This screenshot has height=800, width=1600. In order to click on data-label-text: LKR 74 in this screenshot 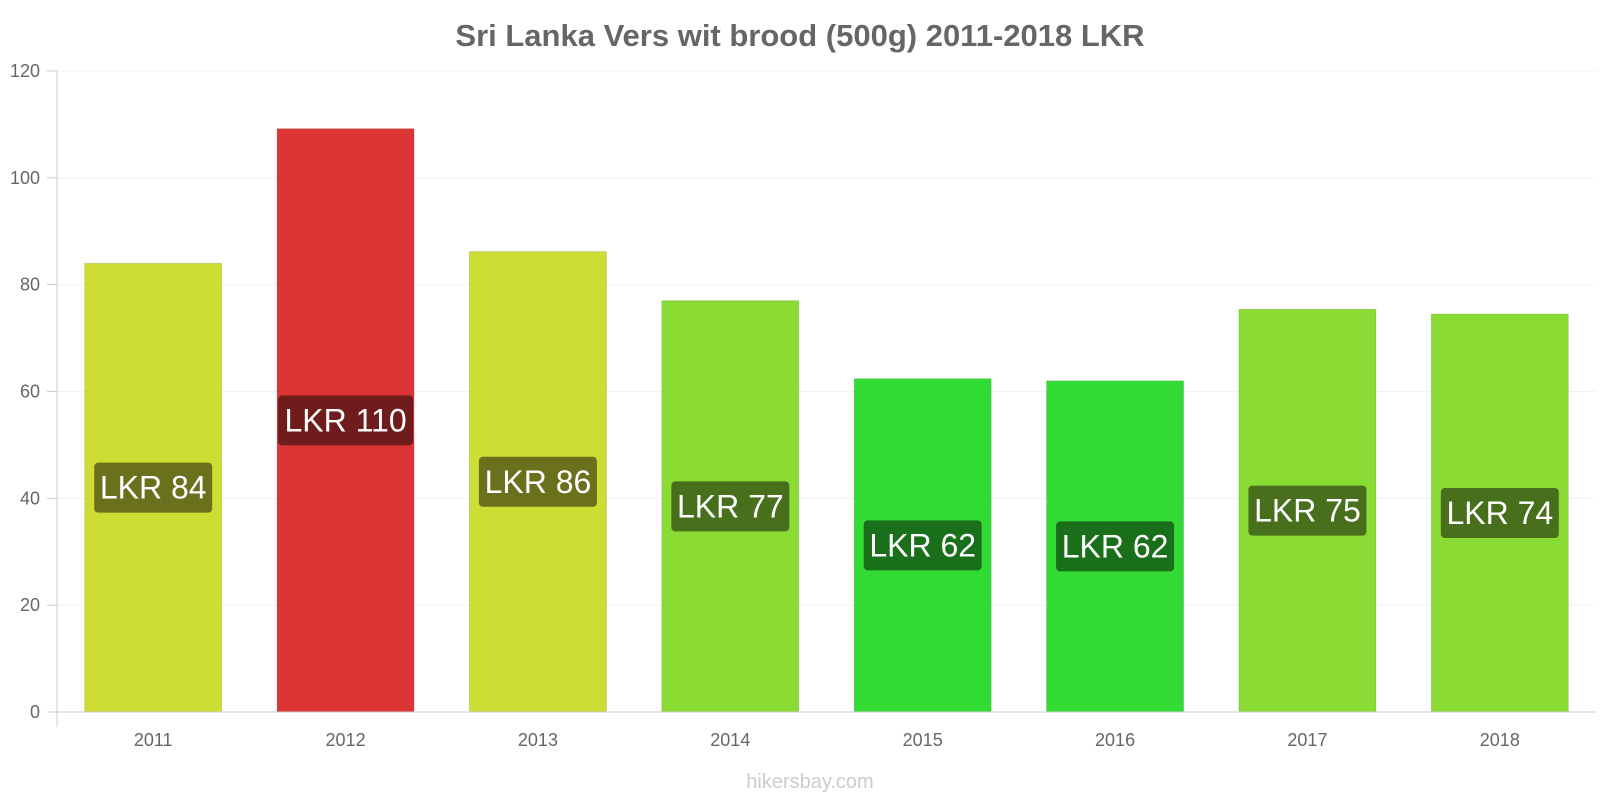, I will do `click(1499, 513)`.